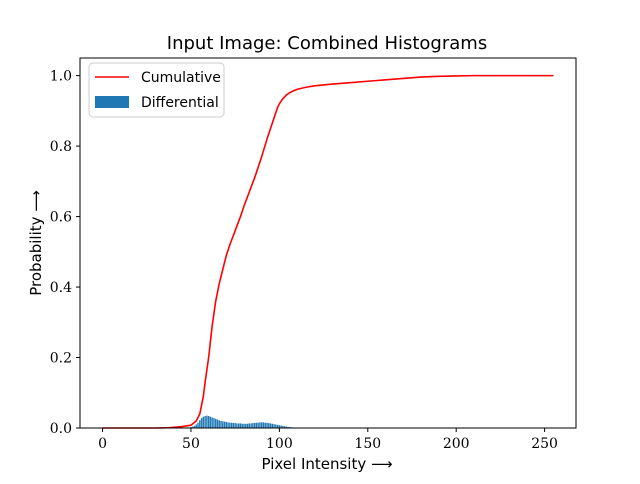 This screenshot has height=484, width=640. I want to click on x-tick-label: 50, so click(191, 444).